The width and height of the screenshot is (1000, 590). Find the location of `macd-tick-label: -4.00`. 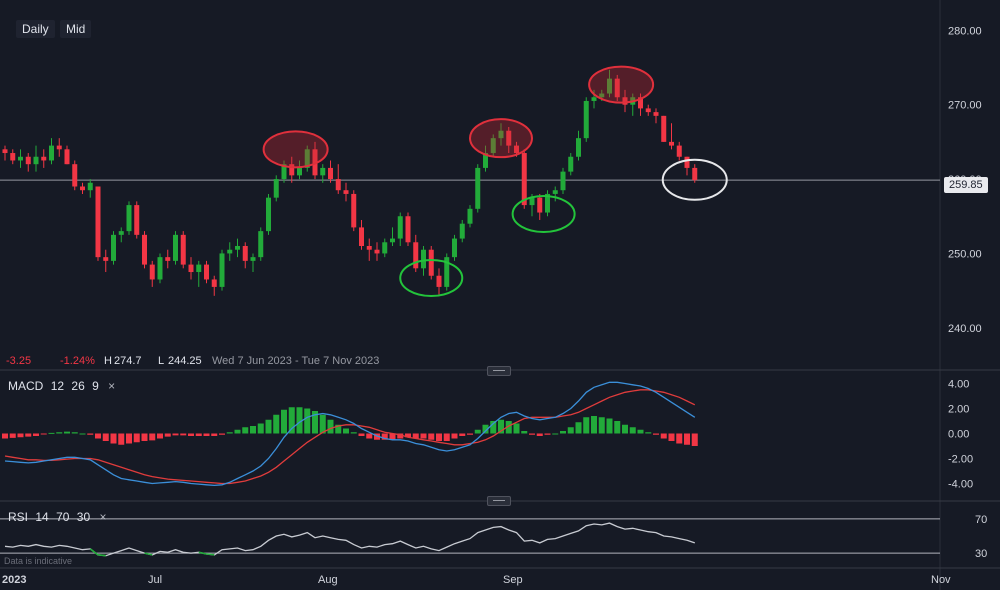

macd-tick-label: -4.00 is located at coordinates (960, 485).